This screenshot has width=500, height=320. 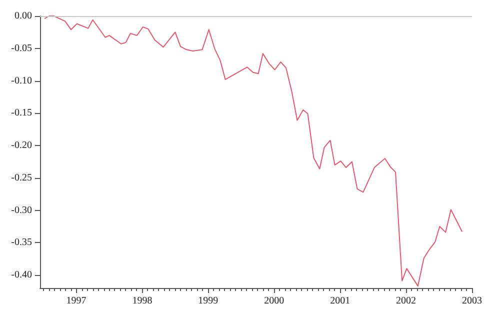 What do you see at coordinates (21, 242) in the screenshot?
I see `y-tick-label: -0.35` at bounding box center [21, 242].